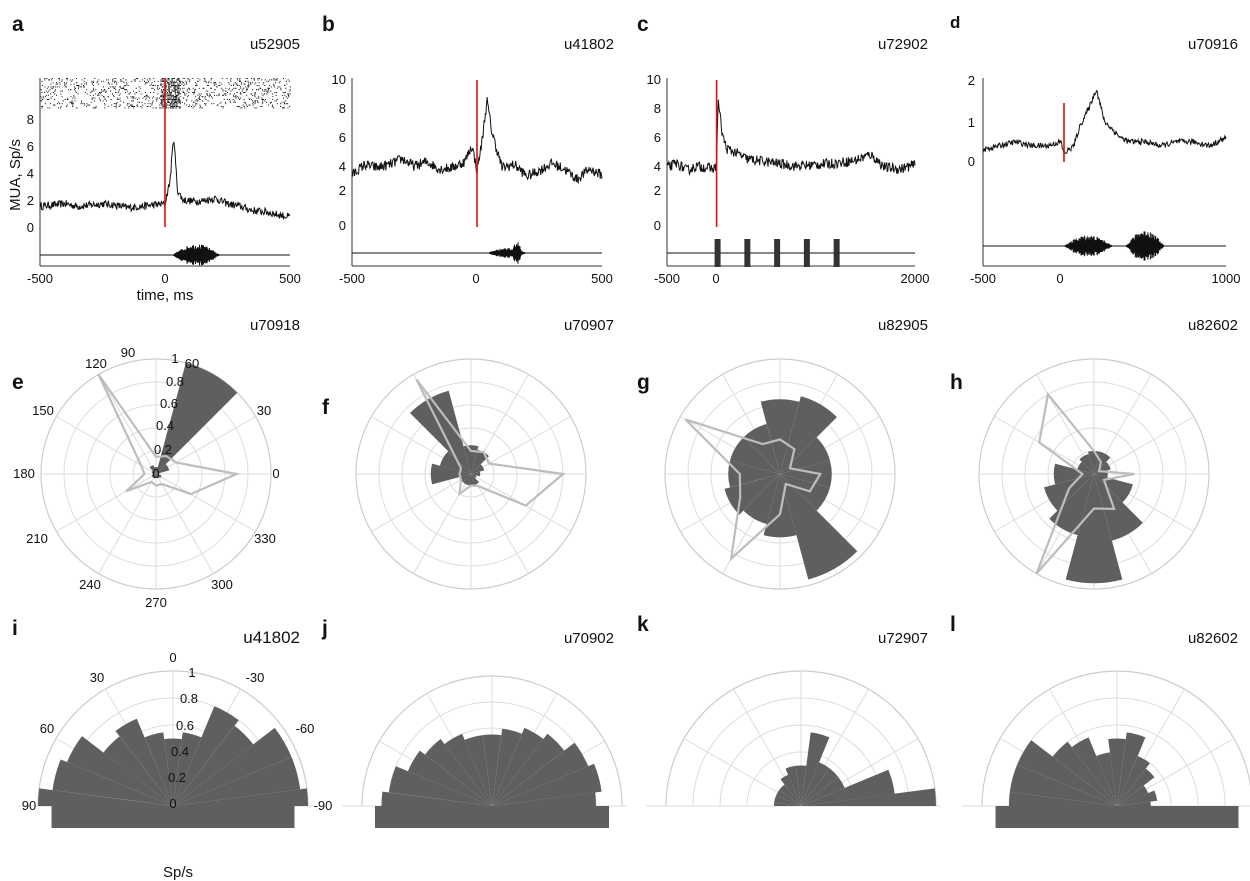 The width and height of the screenshot is (1250, 881). What do you see at coordinates (953, 624) in the screenshot?
I see `panel-label-l: l` at bounding box center [953, 624].